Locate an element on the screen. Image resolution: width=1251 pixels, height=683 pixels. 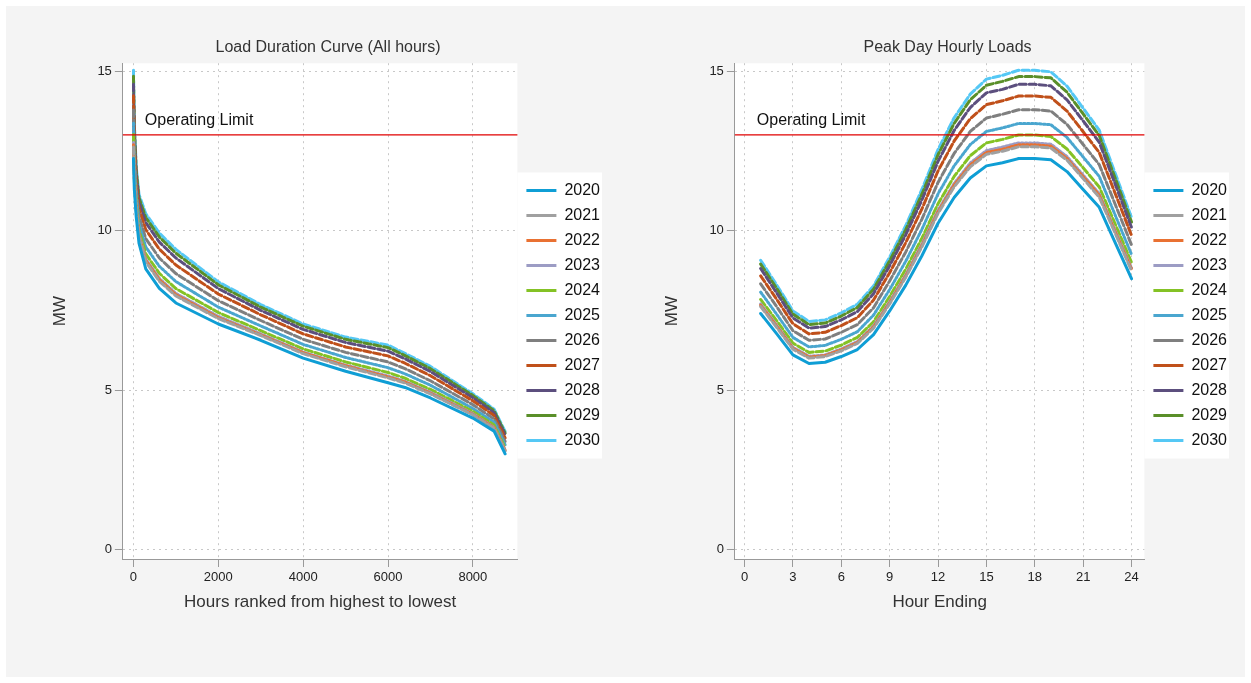
x-tick-label: 4000 is located at coordinates (303, 577).